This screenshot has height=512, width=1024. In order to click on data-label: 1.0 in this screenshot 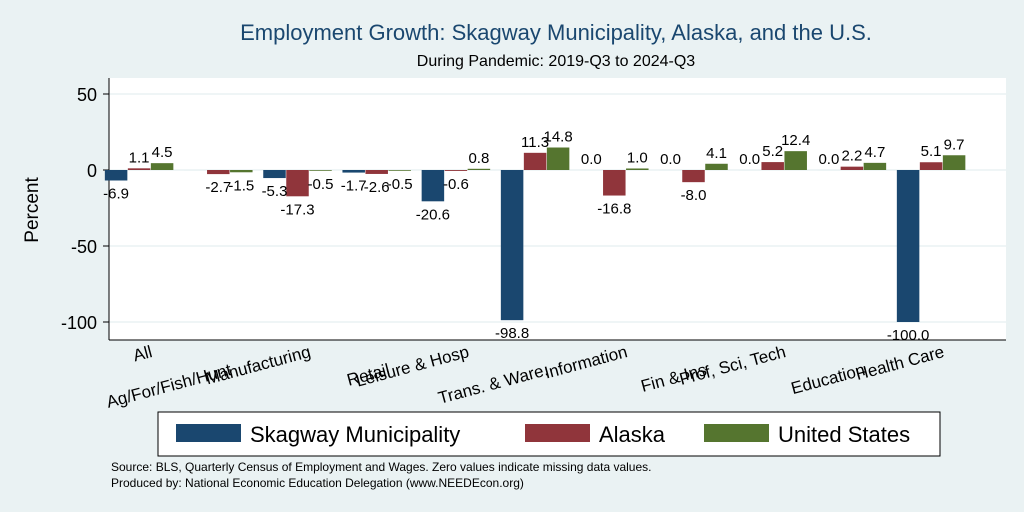, I will do `click(637, 157)`.